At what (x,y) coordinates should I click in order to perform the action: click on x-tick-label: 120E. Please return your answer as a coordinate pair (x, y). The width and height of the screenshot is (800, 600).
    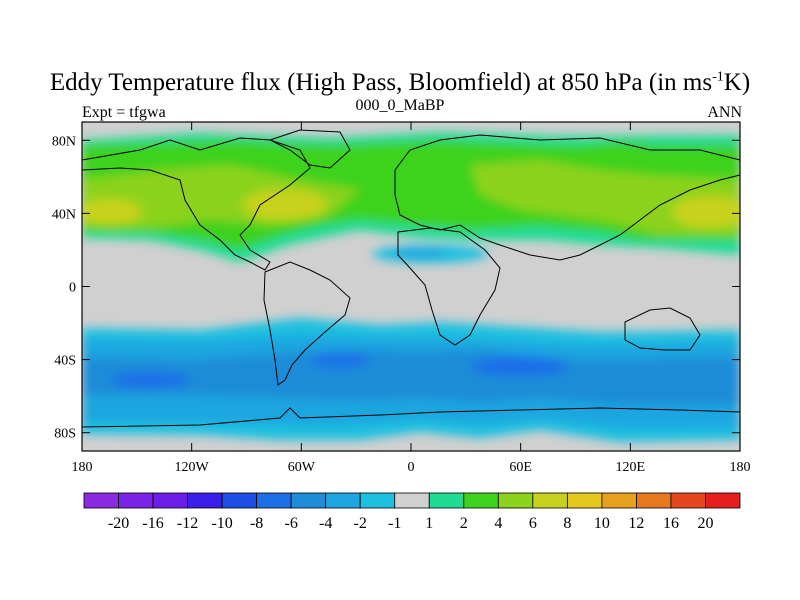
    Looking at the image, I should click on (631, 467).